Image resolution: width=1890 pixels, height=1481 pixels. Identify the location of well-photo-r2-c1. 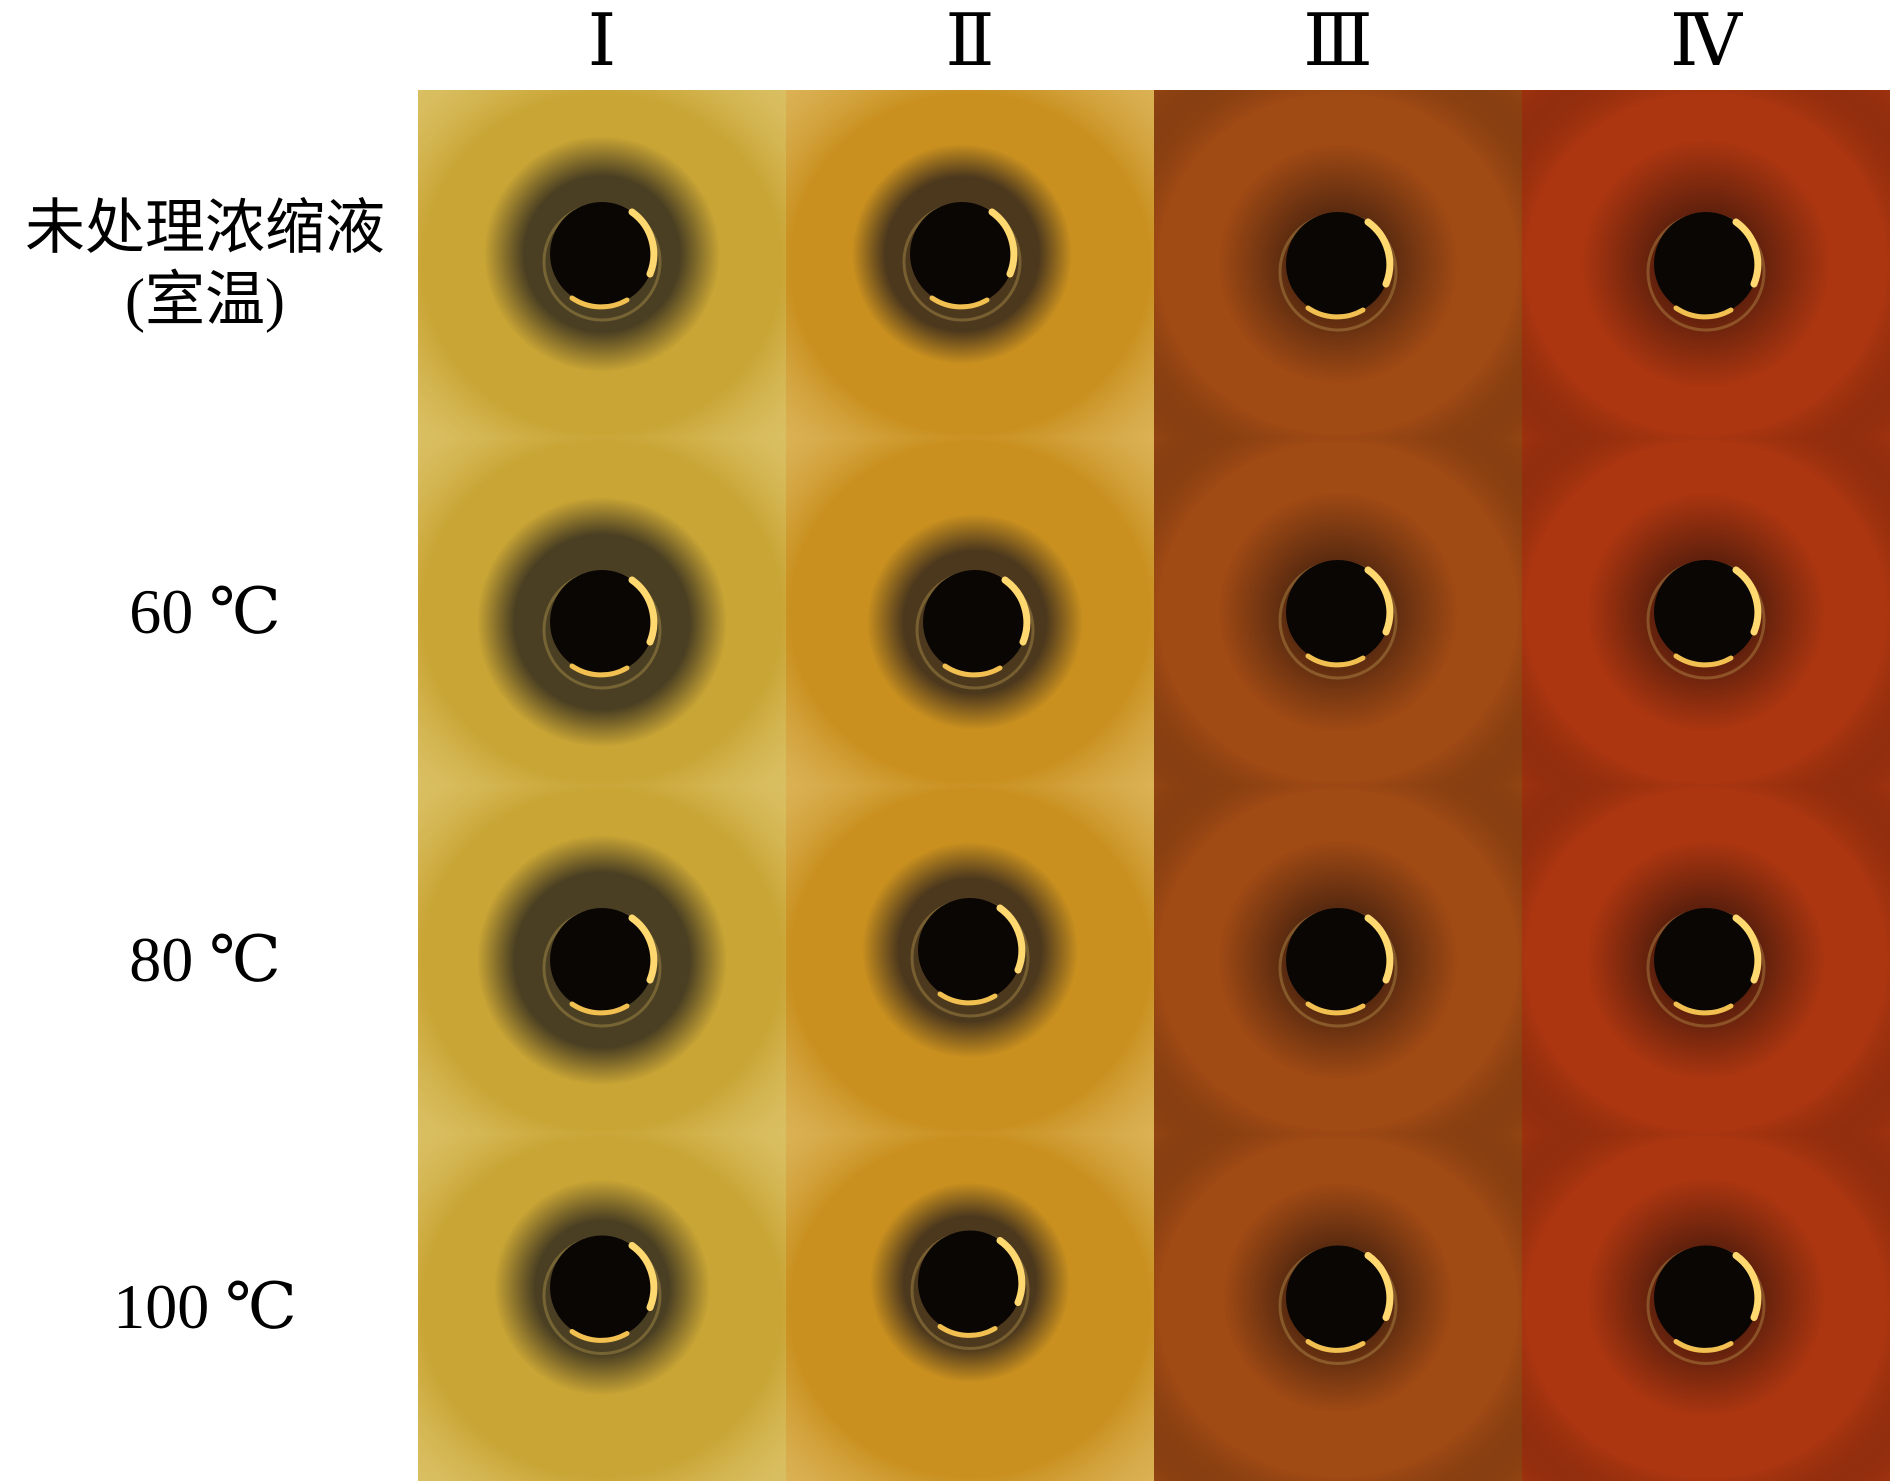
(602, 612).